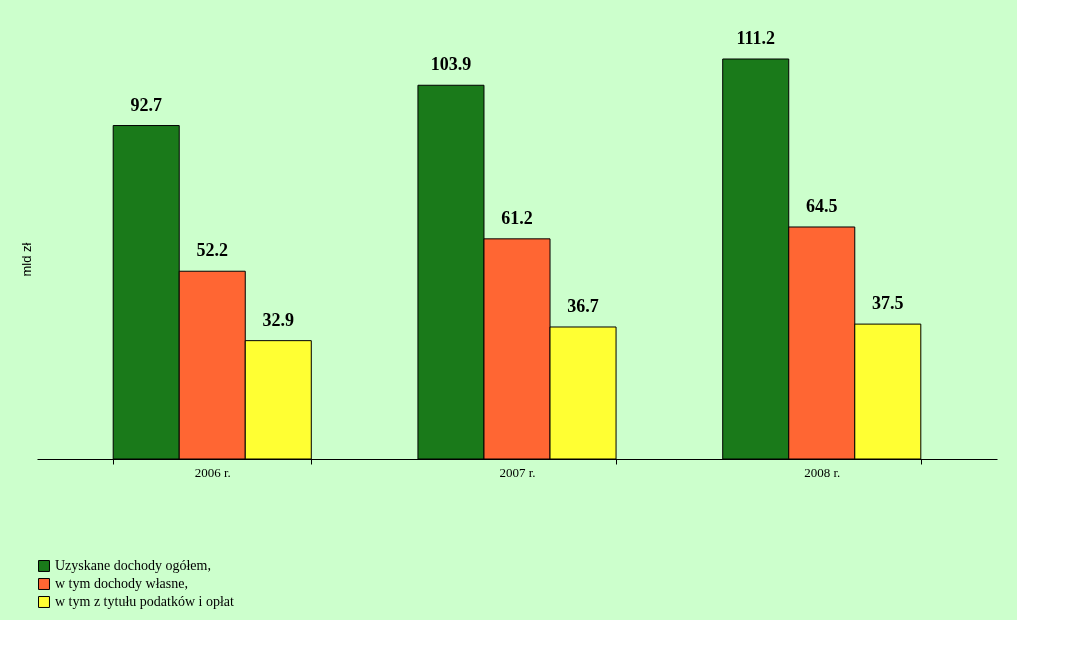 The height and width of the screenshot is (654, 1087). Describe the element at coordinates (822, 205) in the screenshot. I see `data-label: 64.5` at that location.